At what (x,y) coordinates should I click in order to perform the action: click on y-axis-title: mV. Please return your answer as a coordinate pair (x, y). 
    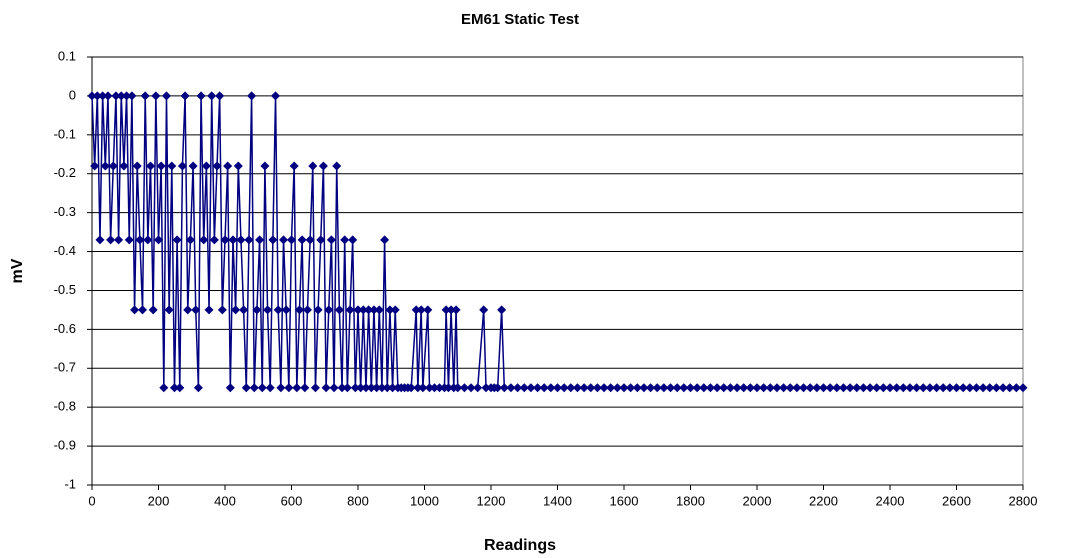
    Looking at the image, I should click on (17, 270).